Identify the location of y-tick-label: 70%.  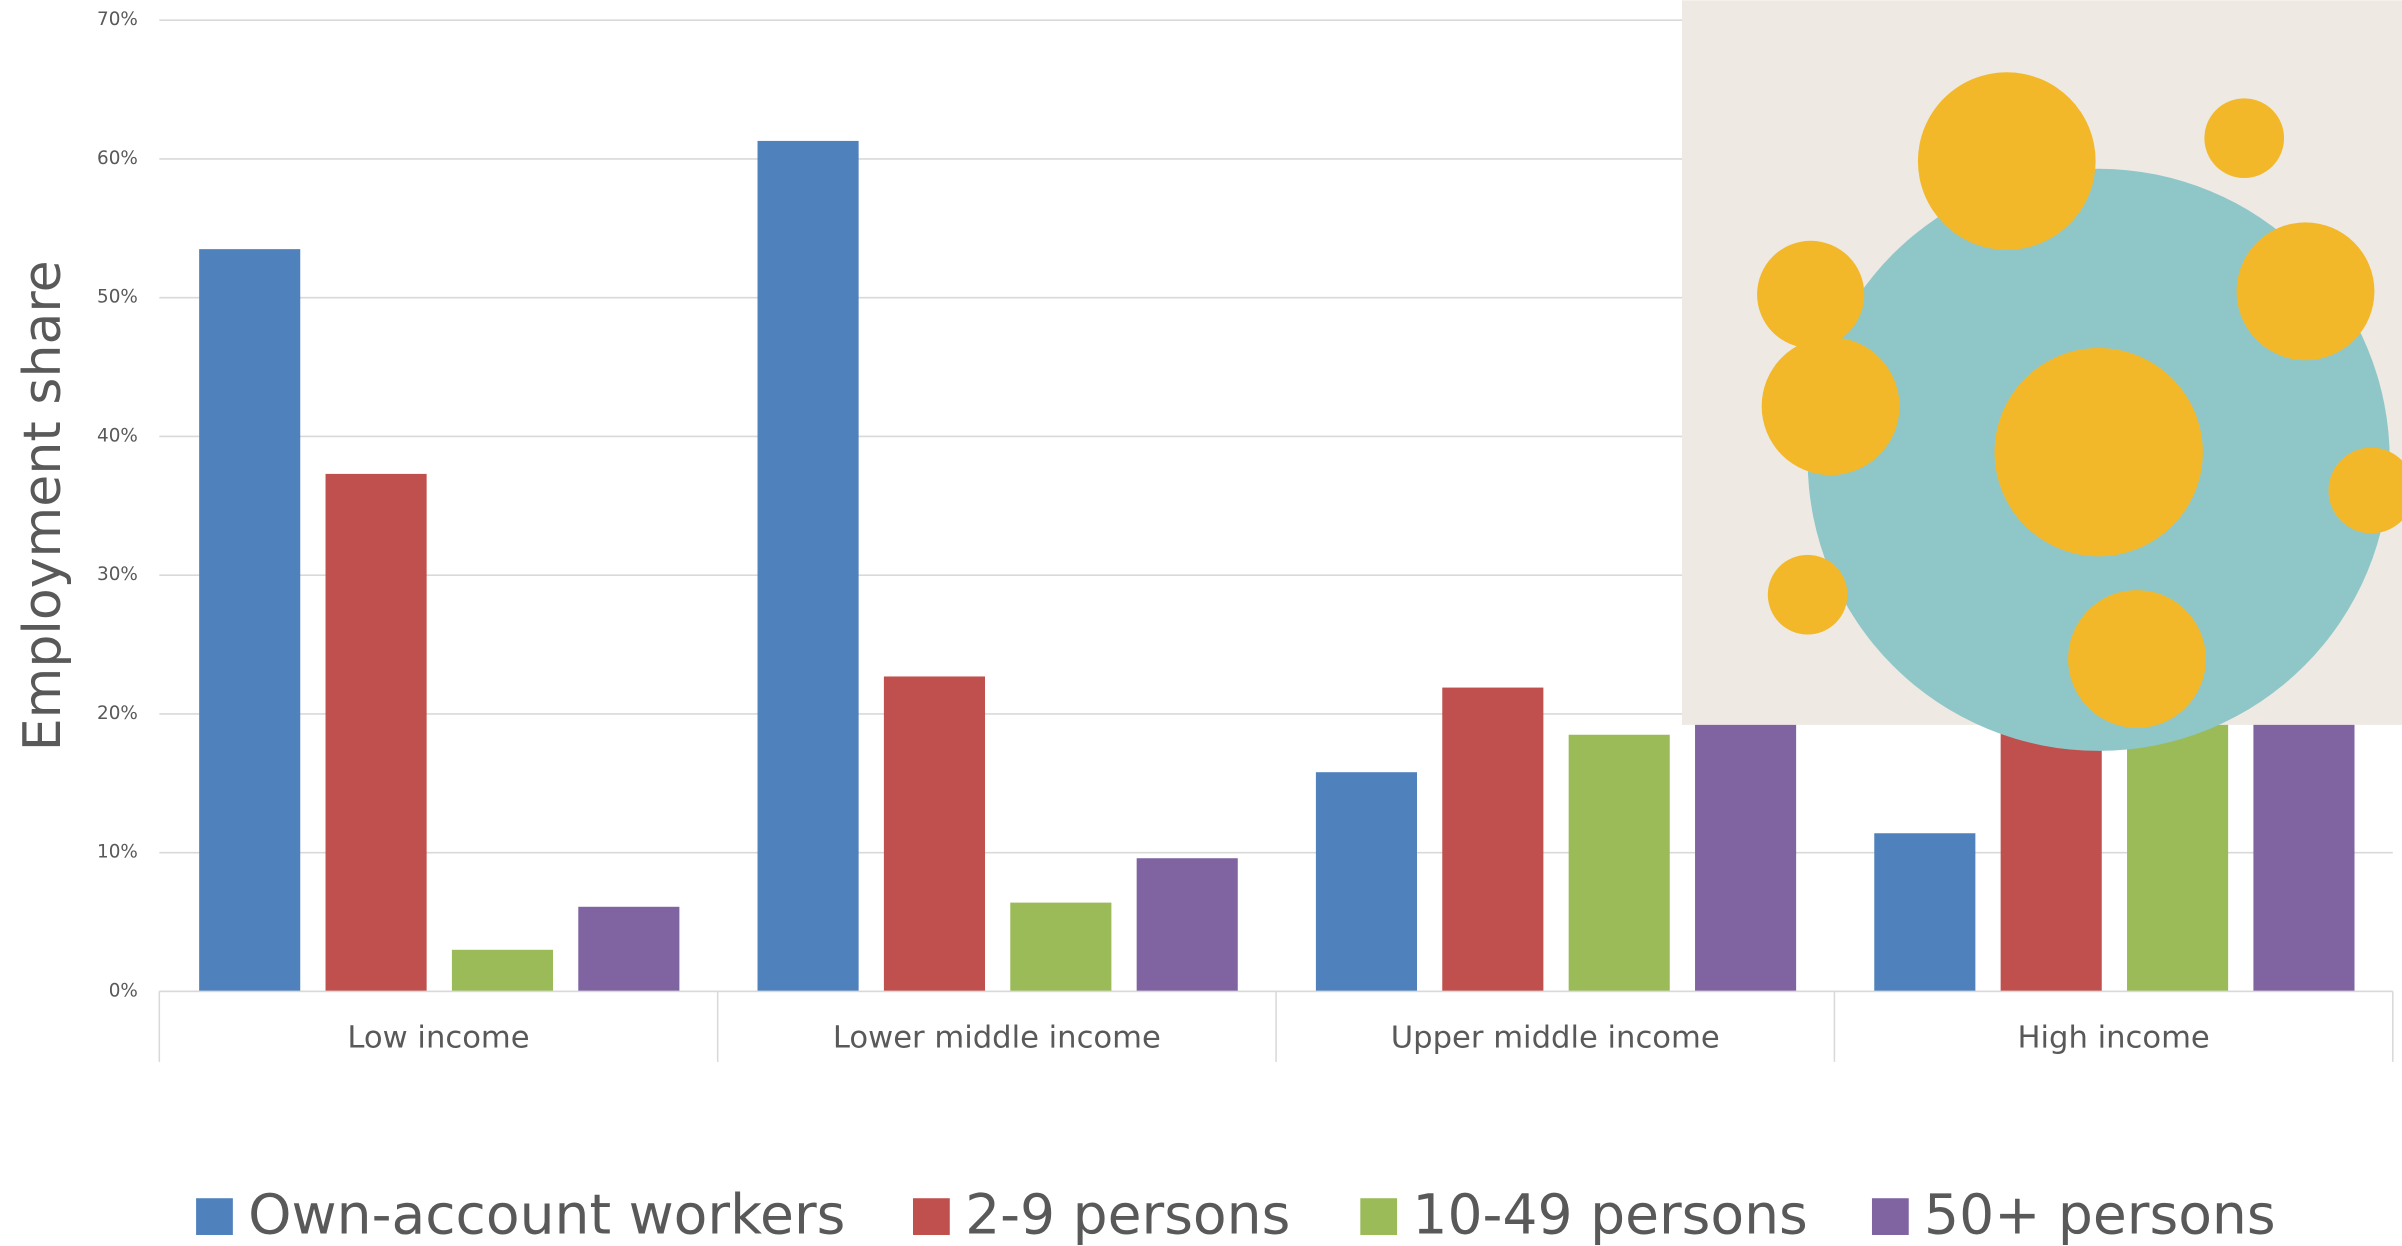
(117, 19).